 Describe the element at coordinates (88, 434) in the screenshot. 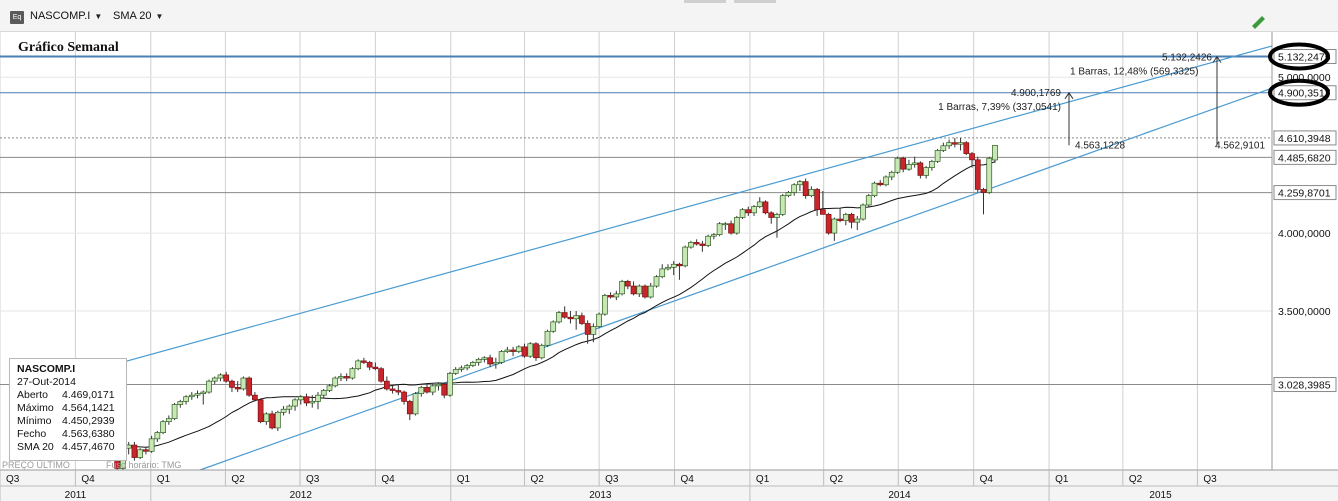

I see `info-row-value: 4.563,6380` at that location.